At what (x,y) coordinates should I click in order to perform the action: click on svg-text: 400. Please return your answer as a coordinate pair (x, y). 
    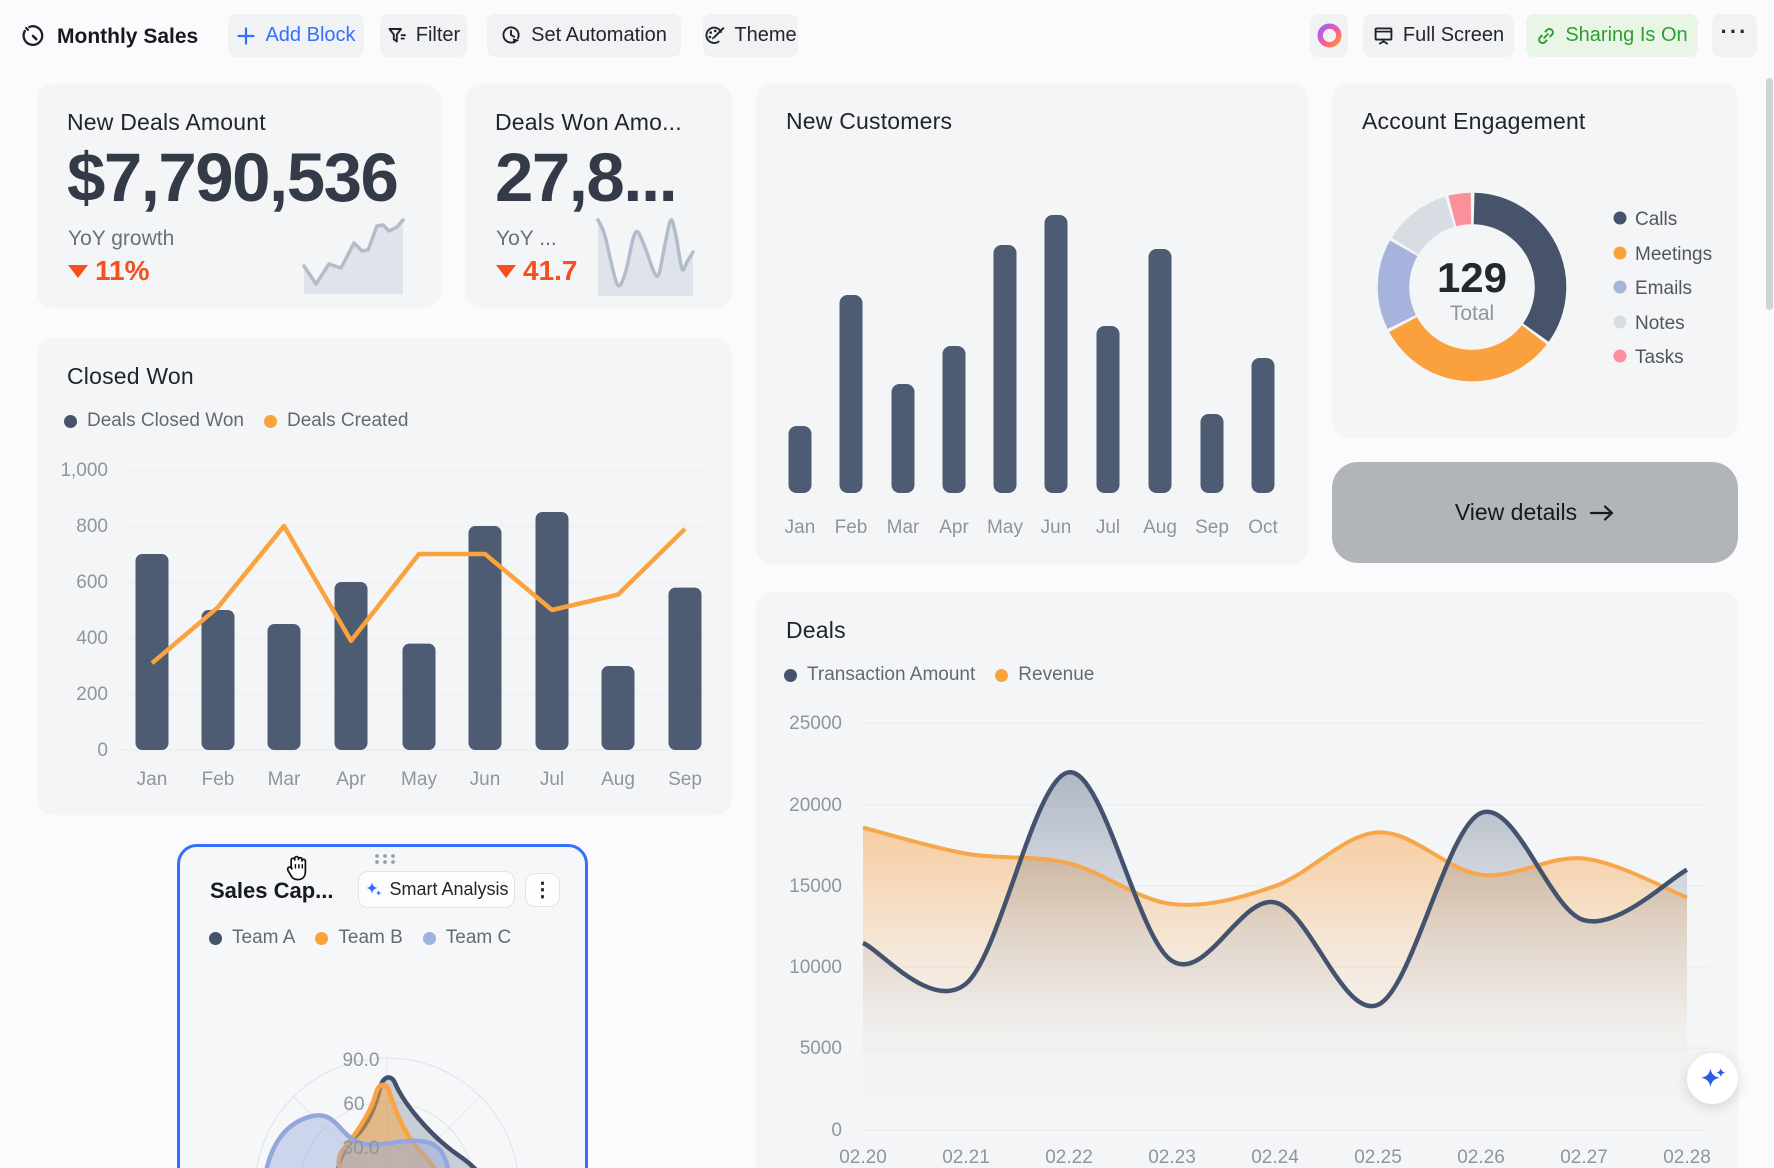
    Looking at the image, I should click on (92, 638).